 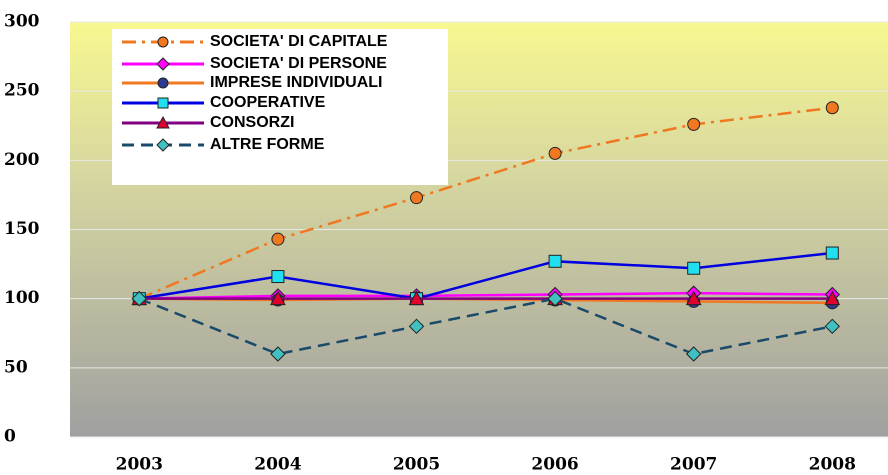 What do you see at coordinates (296, 82) in the screenshot?
I see `legend-label: IMPRESE INDIVIDUALI` at bounding box center [296, 82].